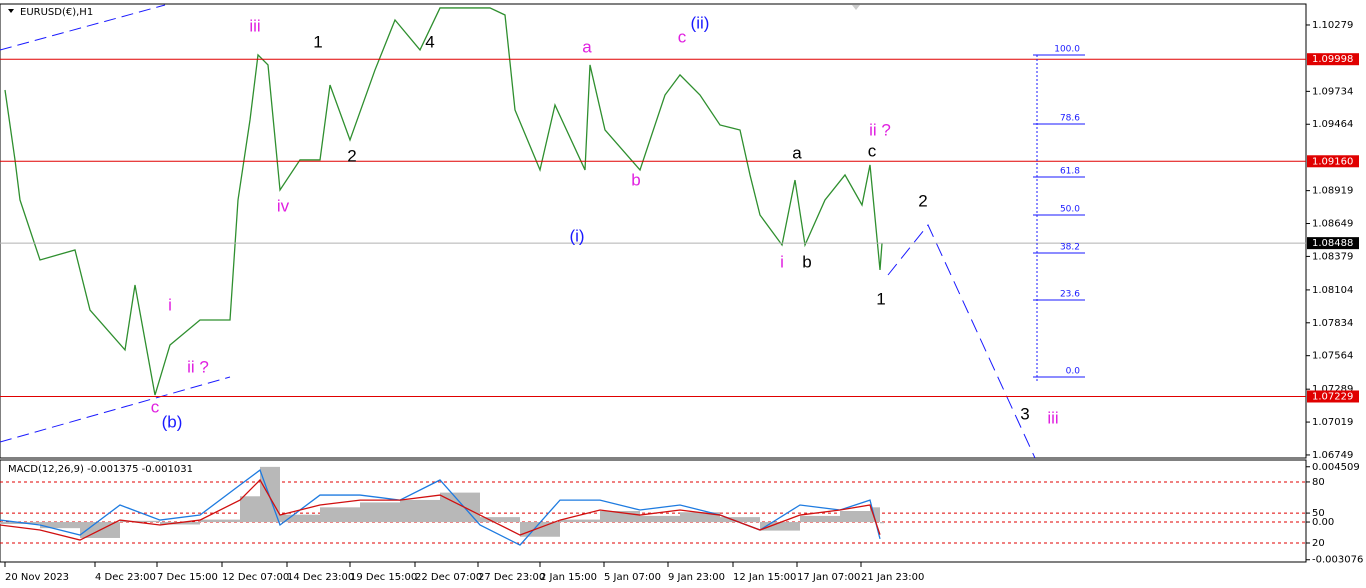 Image resolution: width=1366 pixels, height=588 pixels. What do you see at coordinates (125, 577) in the screenshot?
I see `x-tick-label: 4 Dec 23:00` at bounding box center [125, 577].